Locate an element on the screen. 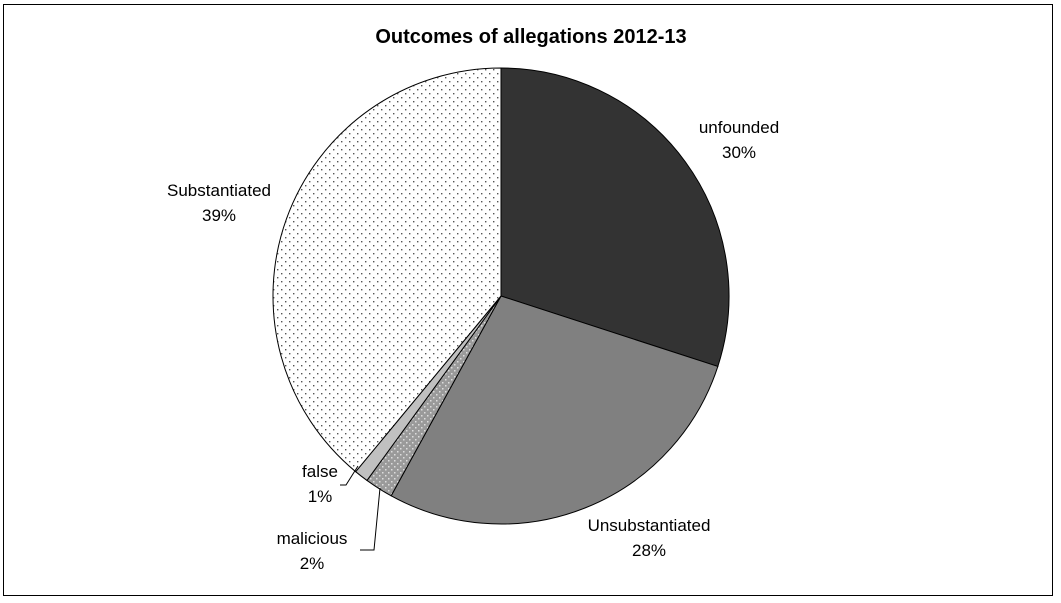  slice-label-substantiated: Substantiated is located at coordinates (219, 190).